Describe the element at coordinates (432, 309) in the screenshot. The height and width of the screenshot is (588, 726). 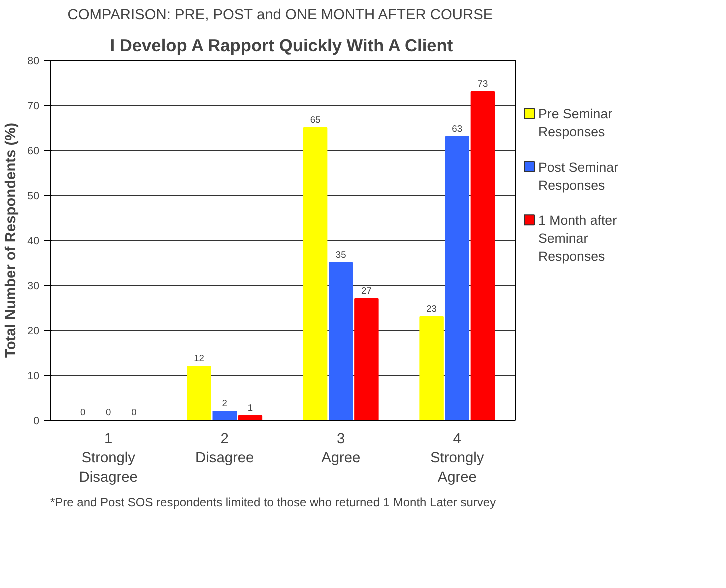
I see `data-label: 23` at that location.